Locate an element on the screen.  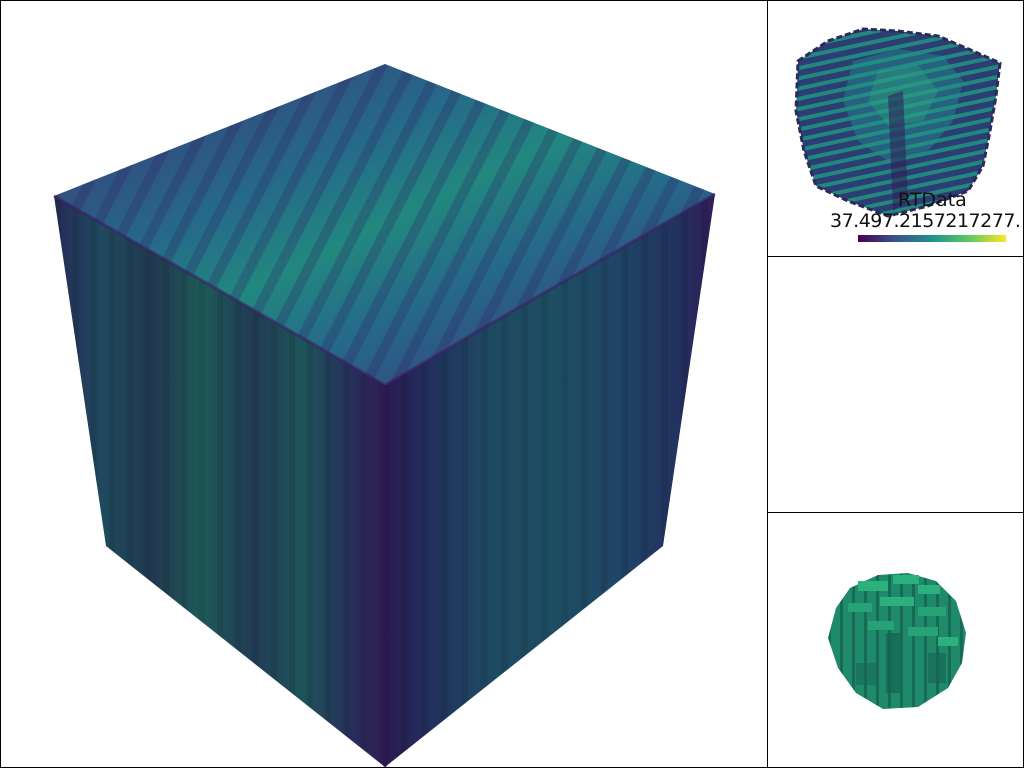
scalar-bar-title: RTData is located at coordinates (932, 200).